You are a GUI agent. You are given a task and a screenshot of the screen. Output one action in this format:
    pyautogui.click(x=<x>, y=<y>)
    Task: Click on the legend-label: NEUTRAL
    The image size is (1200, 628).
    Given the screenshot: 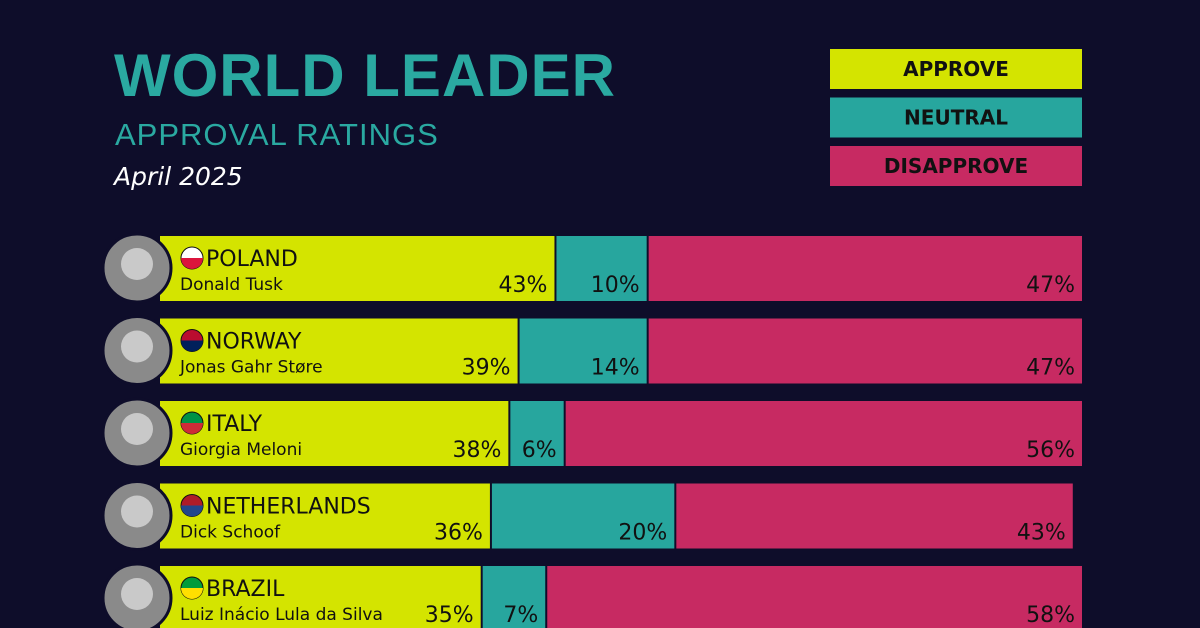 What is the action you would take?
    pyautogui.click(x=956, y=118)
    